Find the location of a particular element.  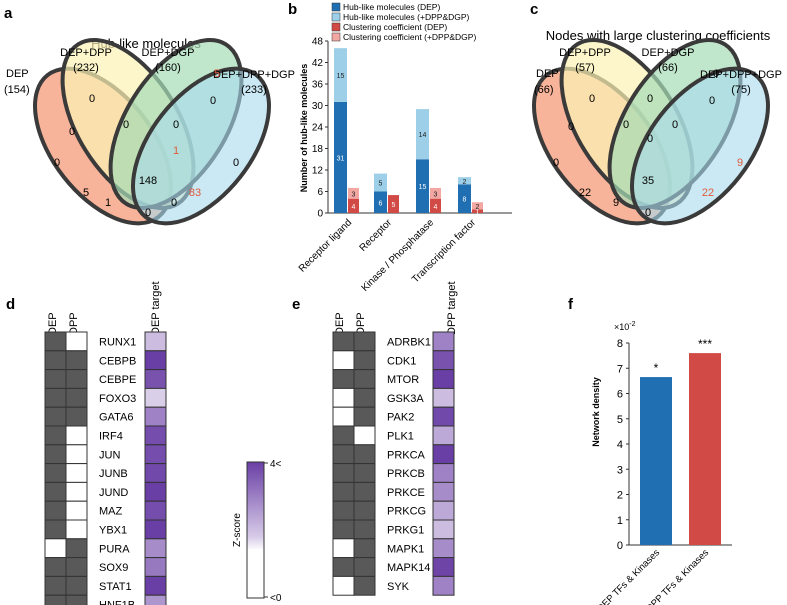

y-tick-label: 18 is located at coordinates (318, 149).